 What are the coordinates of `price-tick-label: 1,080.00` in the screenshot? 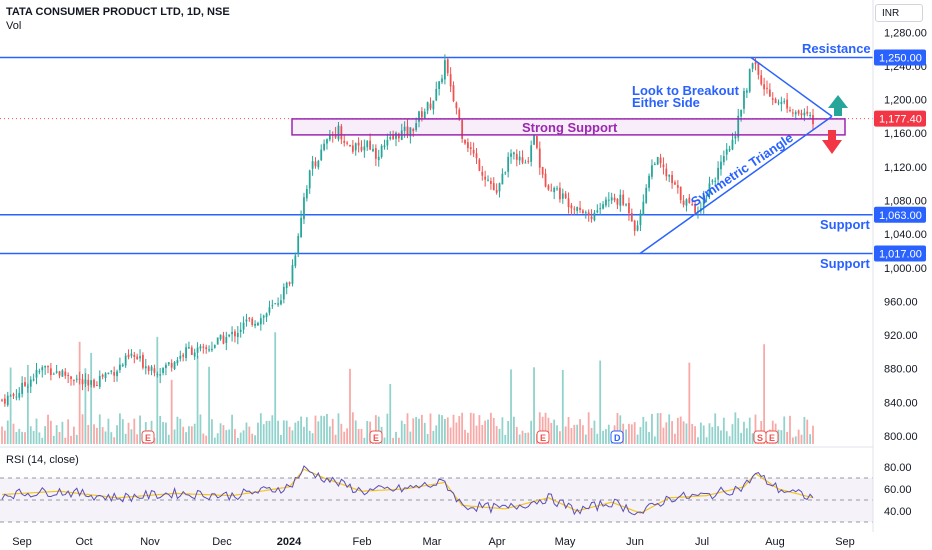 It's located at (905, 202).